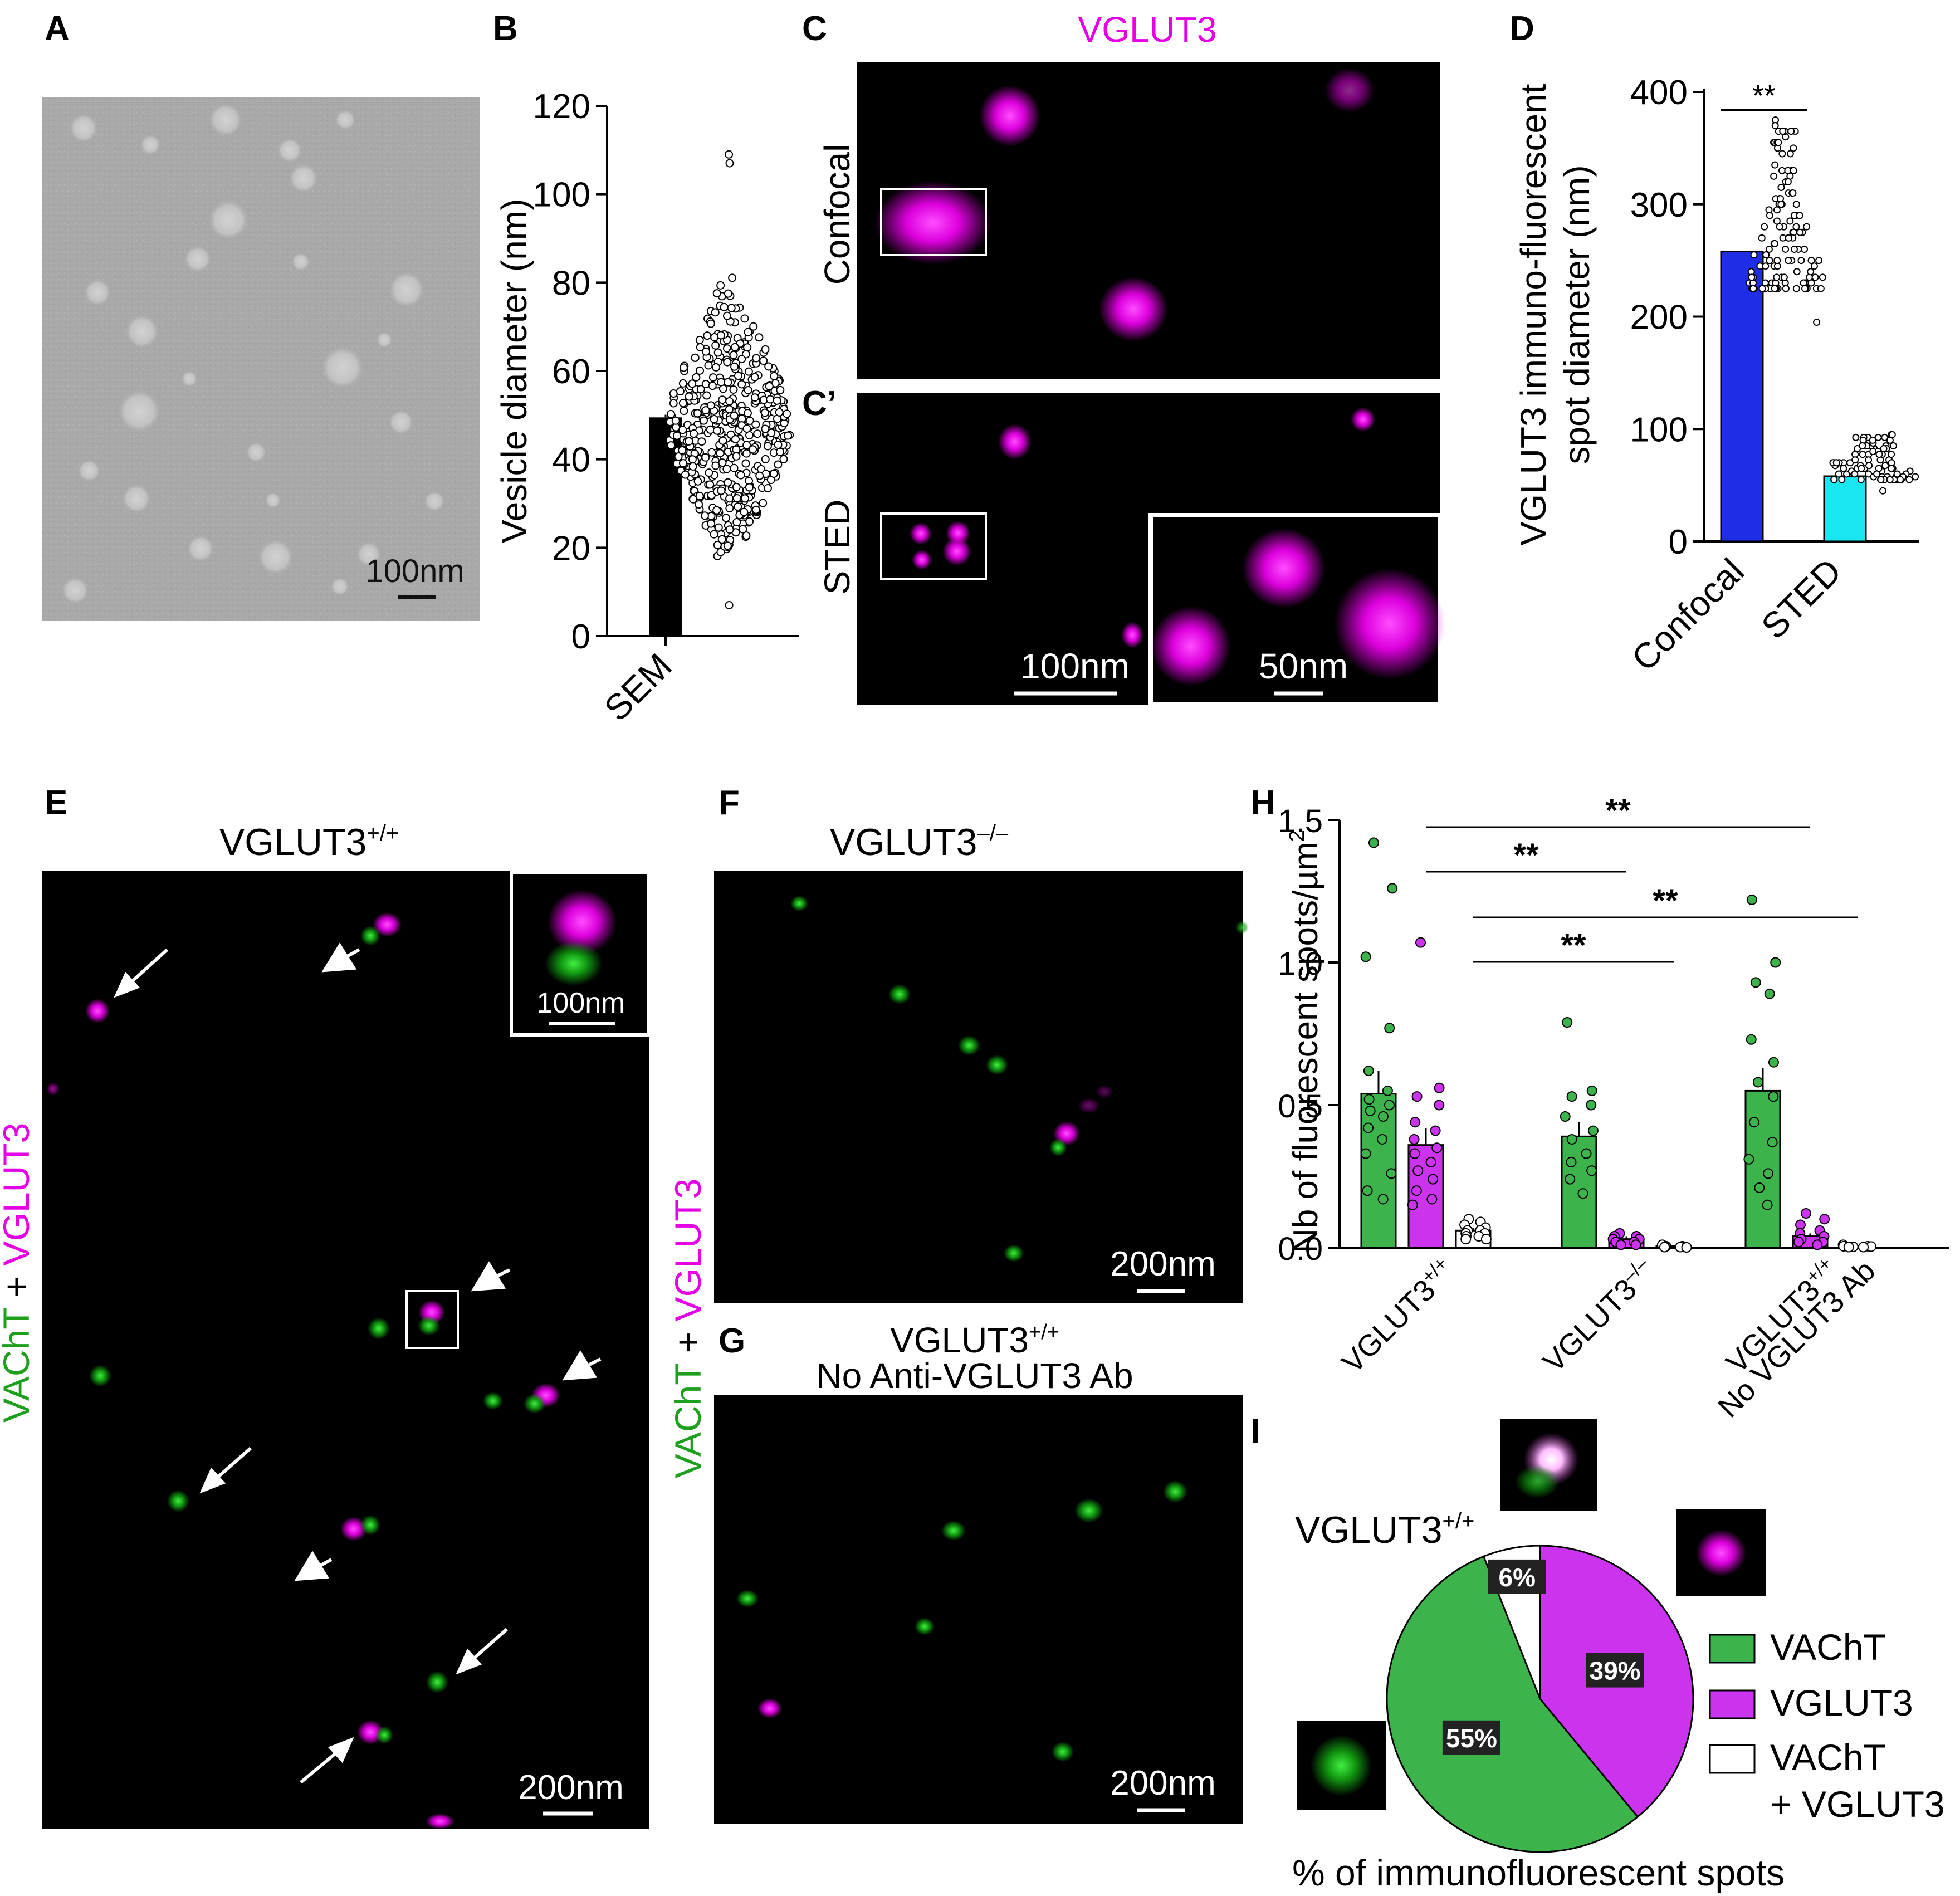 The width and height of the screenshot is (1960, 1896). Describe the element at coordinates (571, 1788) in the screenshot. I see `e-scale-label: 200nm` at that location.